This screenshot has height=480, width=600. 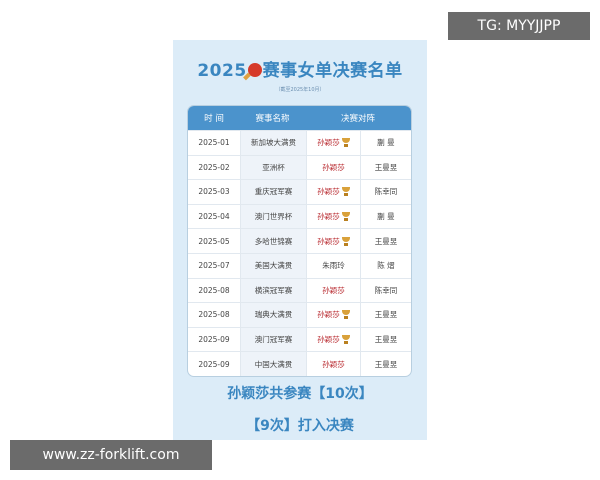 What do you see at coordinates (519, 26) in the screenshot?
I see `watermark-top: TG: MYYJJPP` at bounding box center [519, 26].